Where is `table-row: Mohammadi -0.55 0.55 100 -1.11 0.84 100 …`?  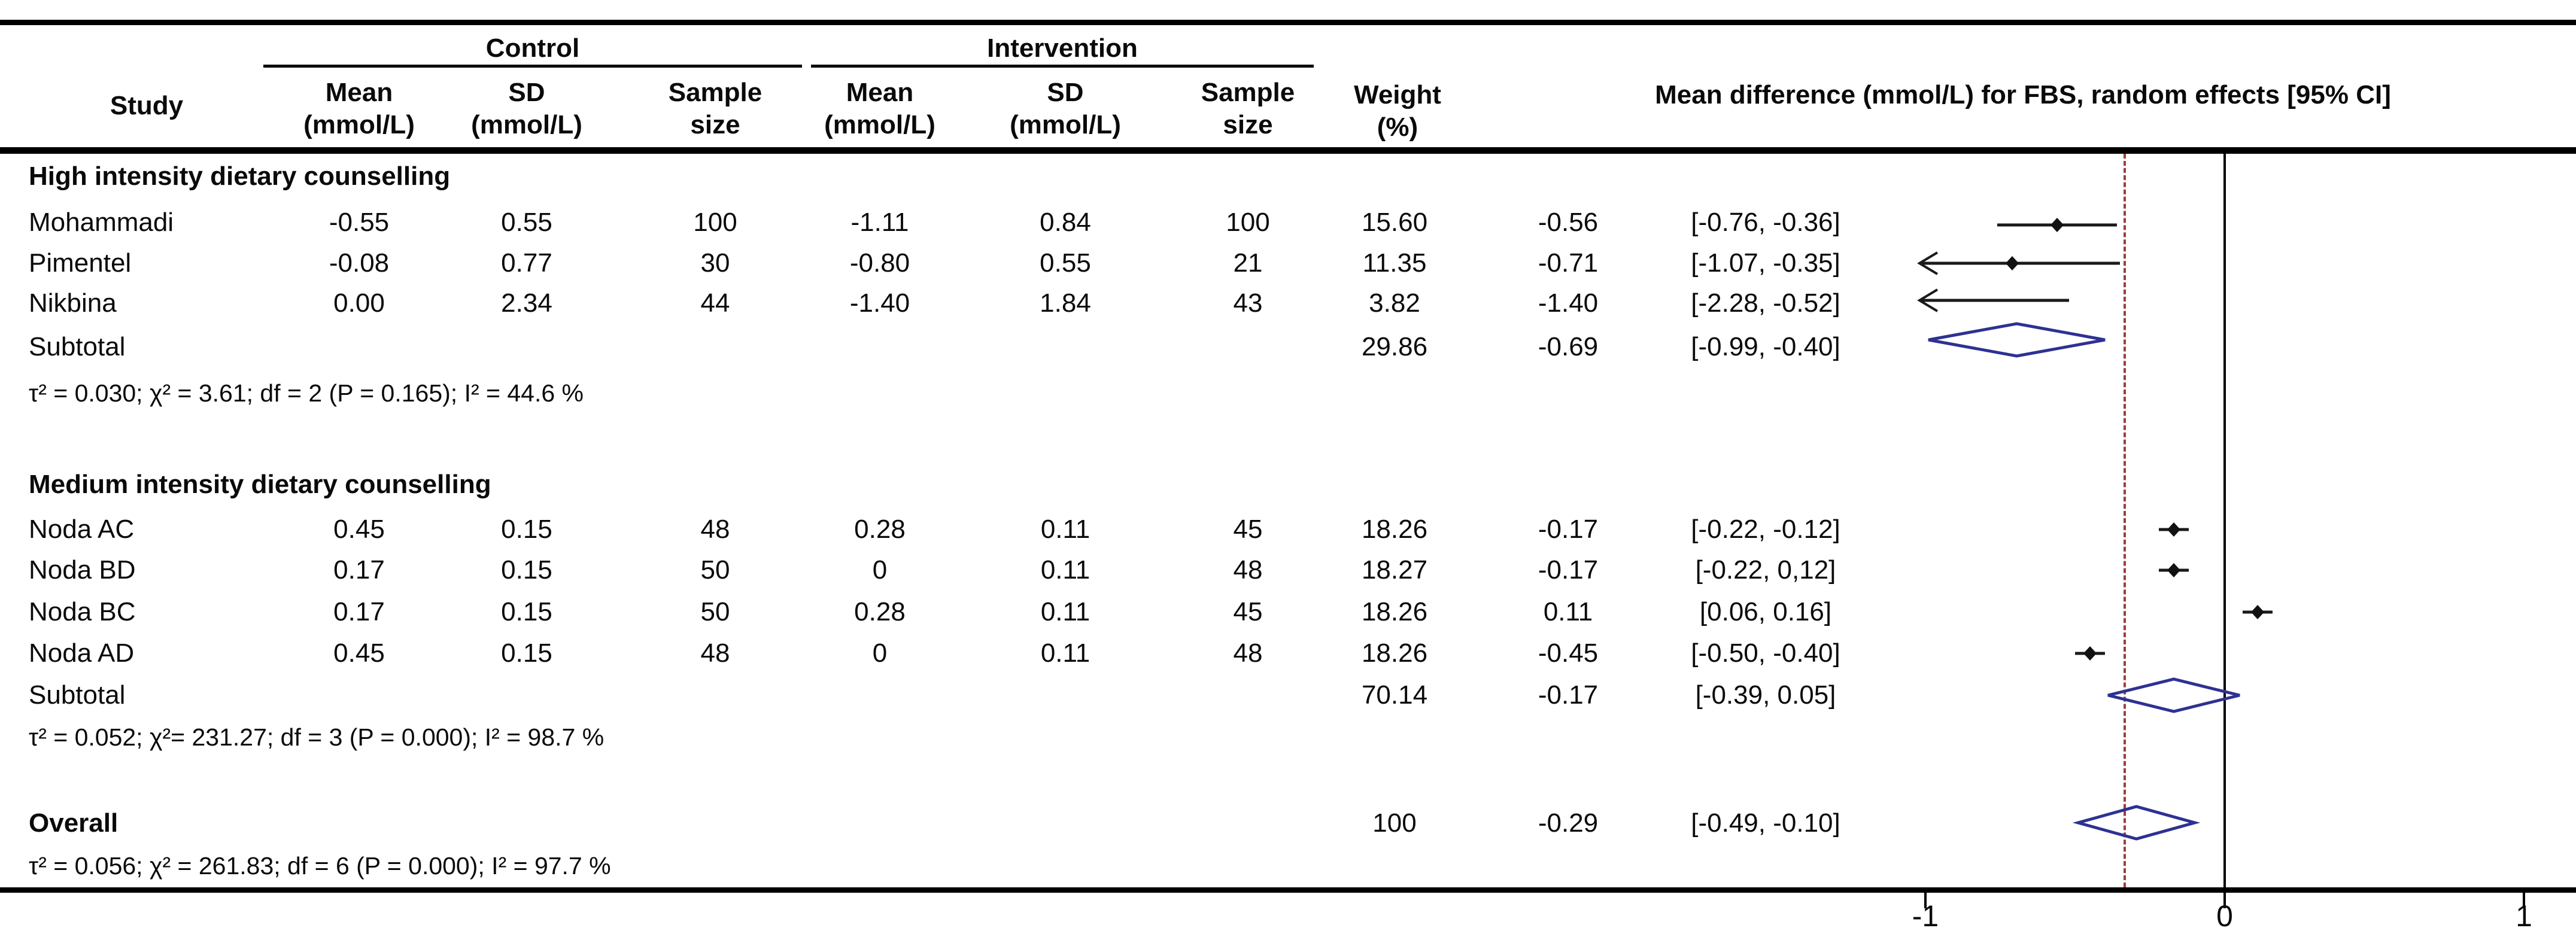
table-row: Mohammadi -0.55 0.55 100 -1.11 0.84 100 … is located at coordinates (1288, 222).